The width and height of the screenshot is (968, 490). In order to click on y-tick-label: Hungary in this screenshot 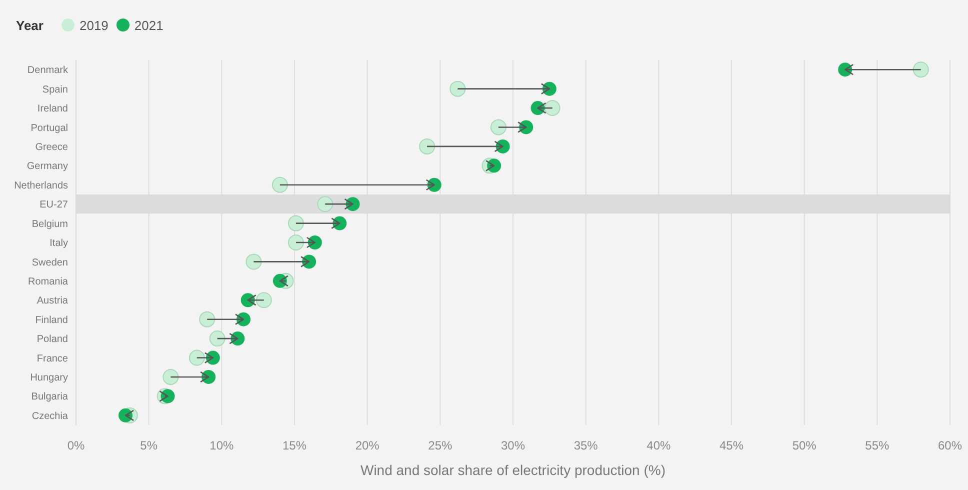, I will do `click(49, 378)`.